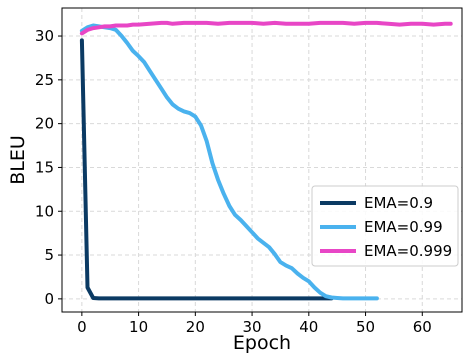 The width and height of the screenshot is (465, 353). I want to click on x-tick-label: 20, so click(195, 327).